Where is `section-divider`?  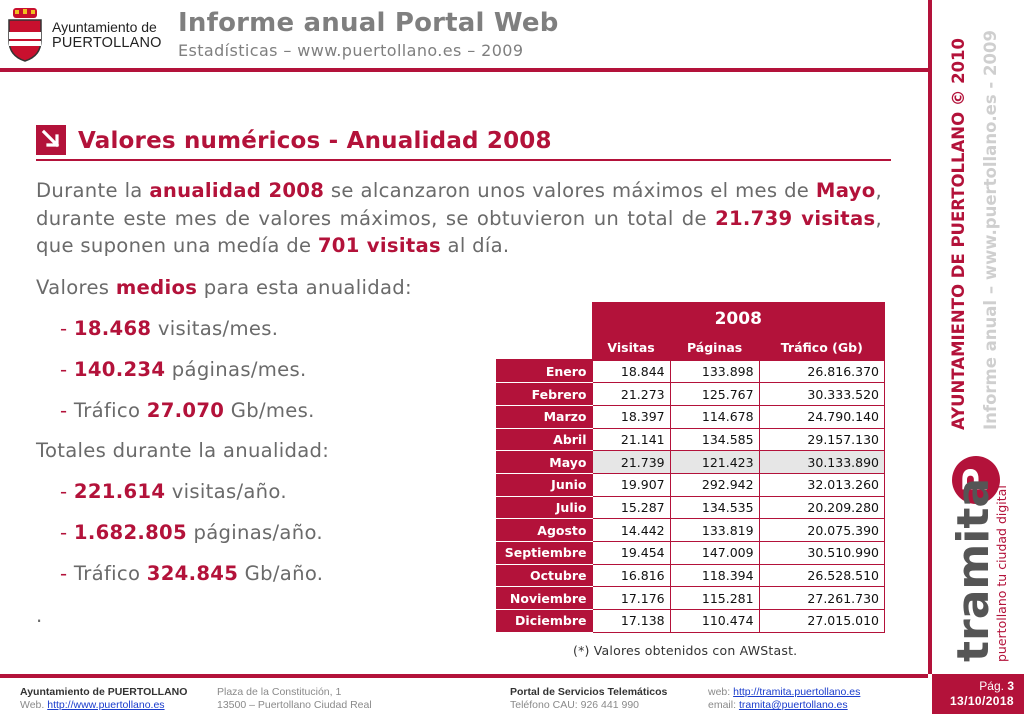 section-divider is located at coordinates (463, 160).